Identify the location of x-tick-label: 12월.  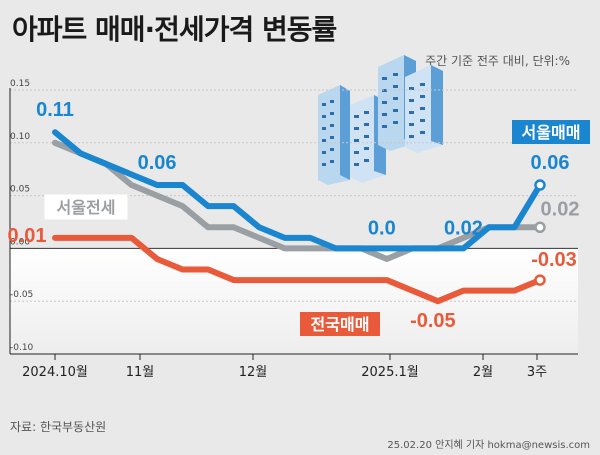
(253, 372).